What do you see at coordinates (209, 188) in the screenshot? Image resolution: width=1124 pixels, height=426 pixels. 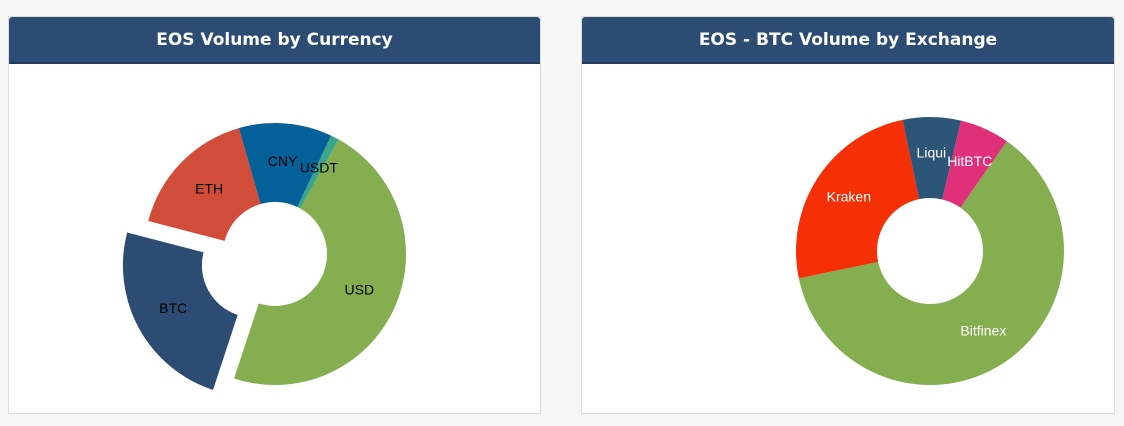 I see `slice-label-eth: ETH` at bounding box center [209, 188].